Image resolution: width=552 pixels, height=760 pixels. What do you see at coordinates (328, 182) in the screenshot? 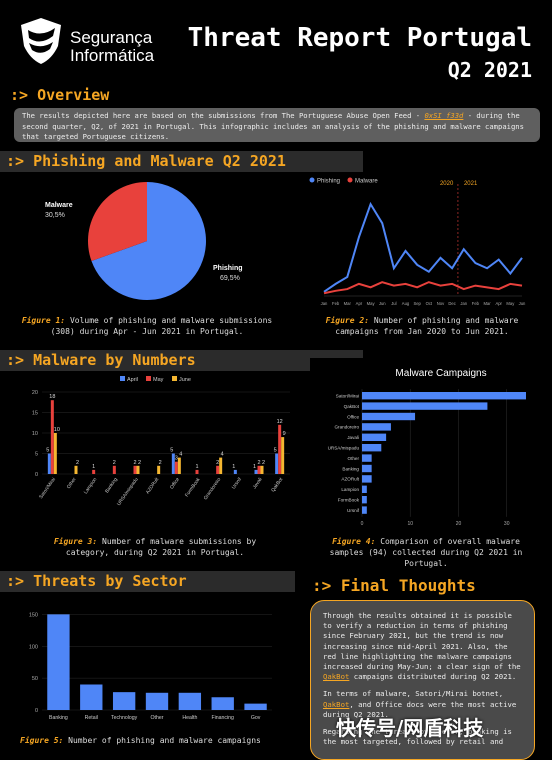
I see `legend-label-phishing: Phishing` at bounding box center [328, 182].